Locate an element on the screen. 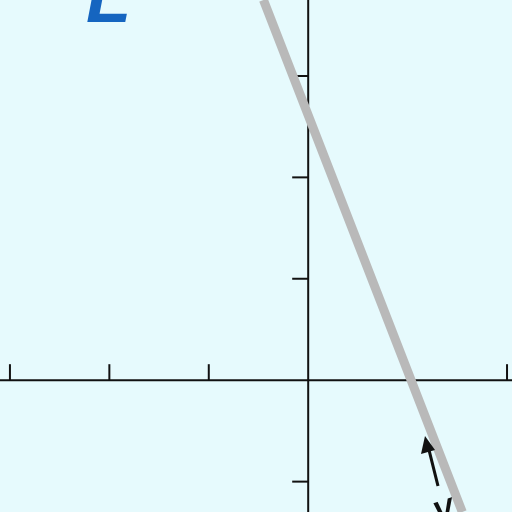 The image size is (512, 512). arrow-head-icon is located at coordinates (428, 445).